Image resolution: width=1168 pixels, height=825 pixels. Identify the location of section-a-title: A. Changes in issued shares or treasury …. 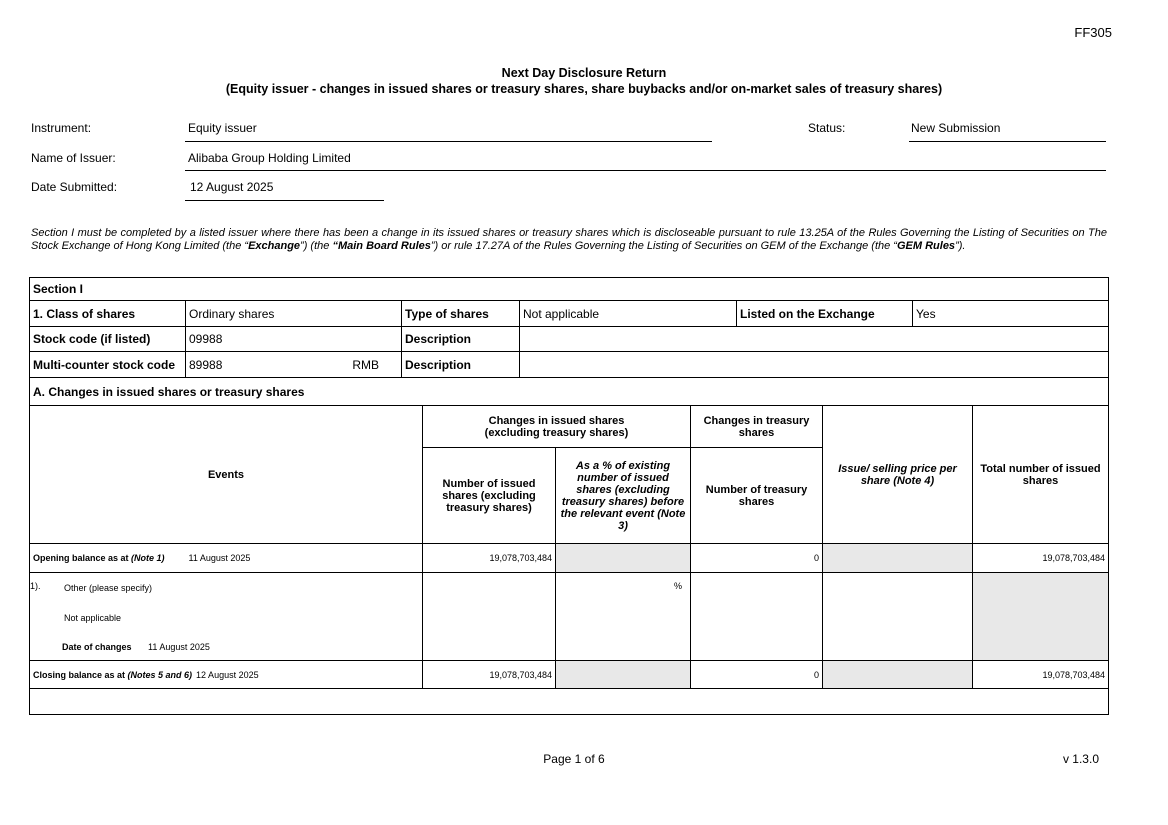
(569, 391).